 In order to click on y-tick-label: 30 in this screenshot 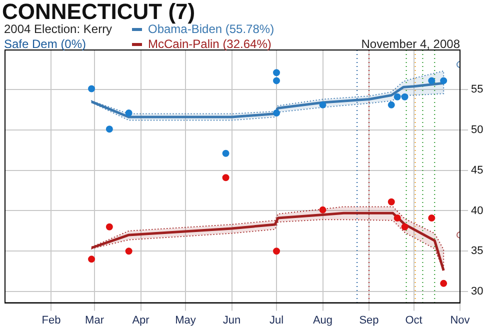, I will do `click(477, 292)`.